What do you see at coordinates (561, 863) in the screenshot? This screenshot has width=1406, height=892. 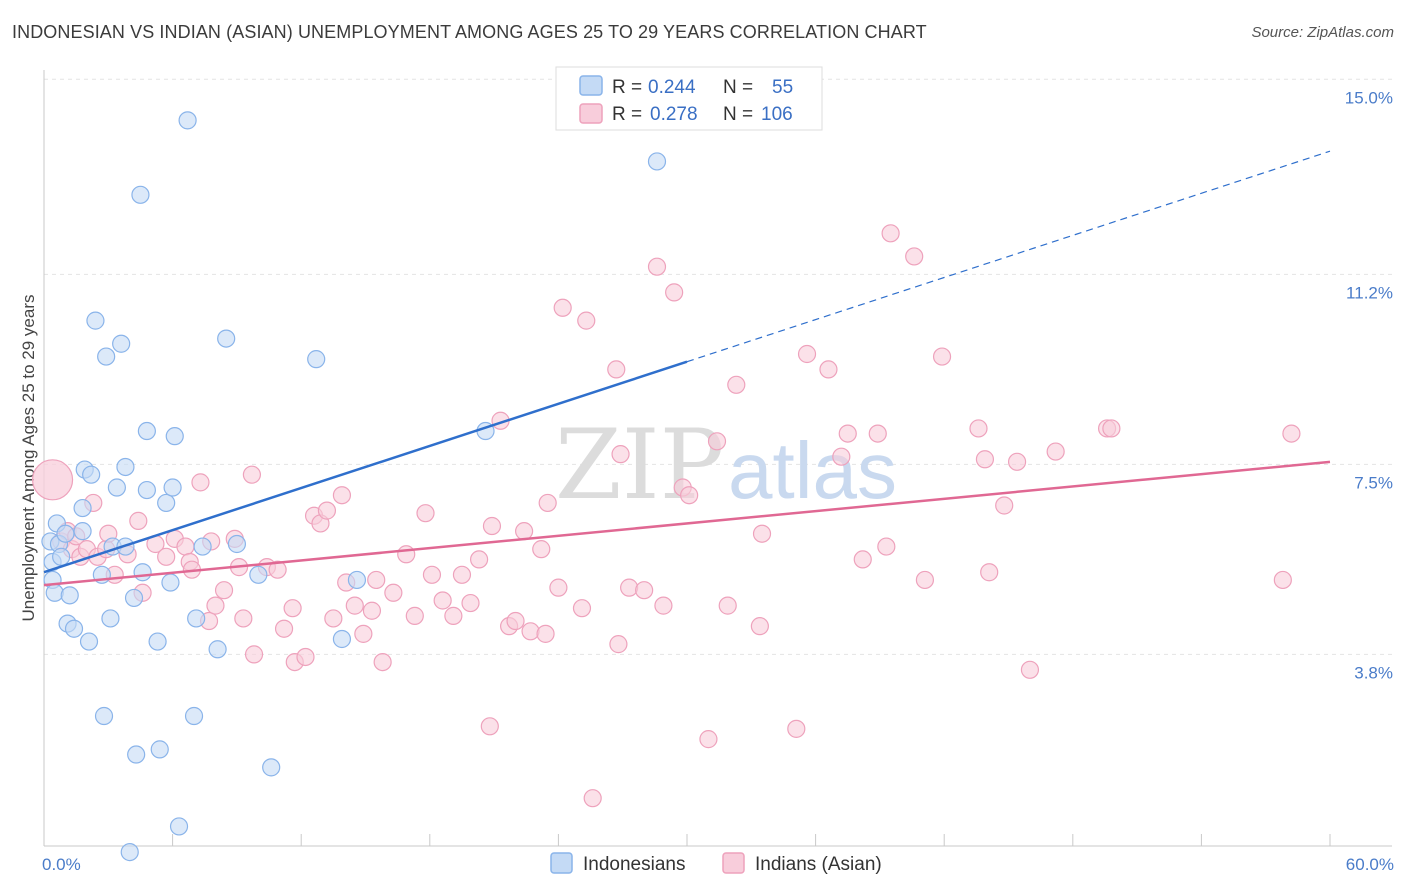 I see `bottom-legend-swatch-indonesians` at bounding box center [561, 863].